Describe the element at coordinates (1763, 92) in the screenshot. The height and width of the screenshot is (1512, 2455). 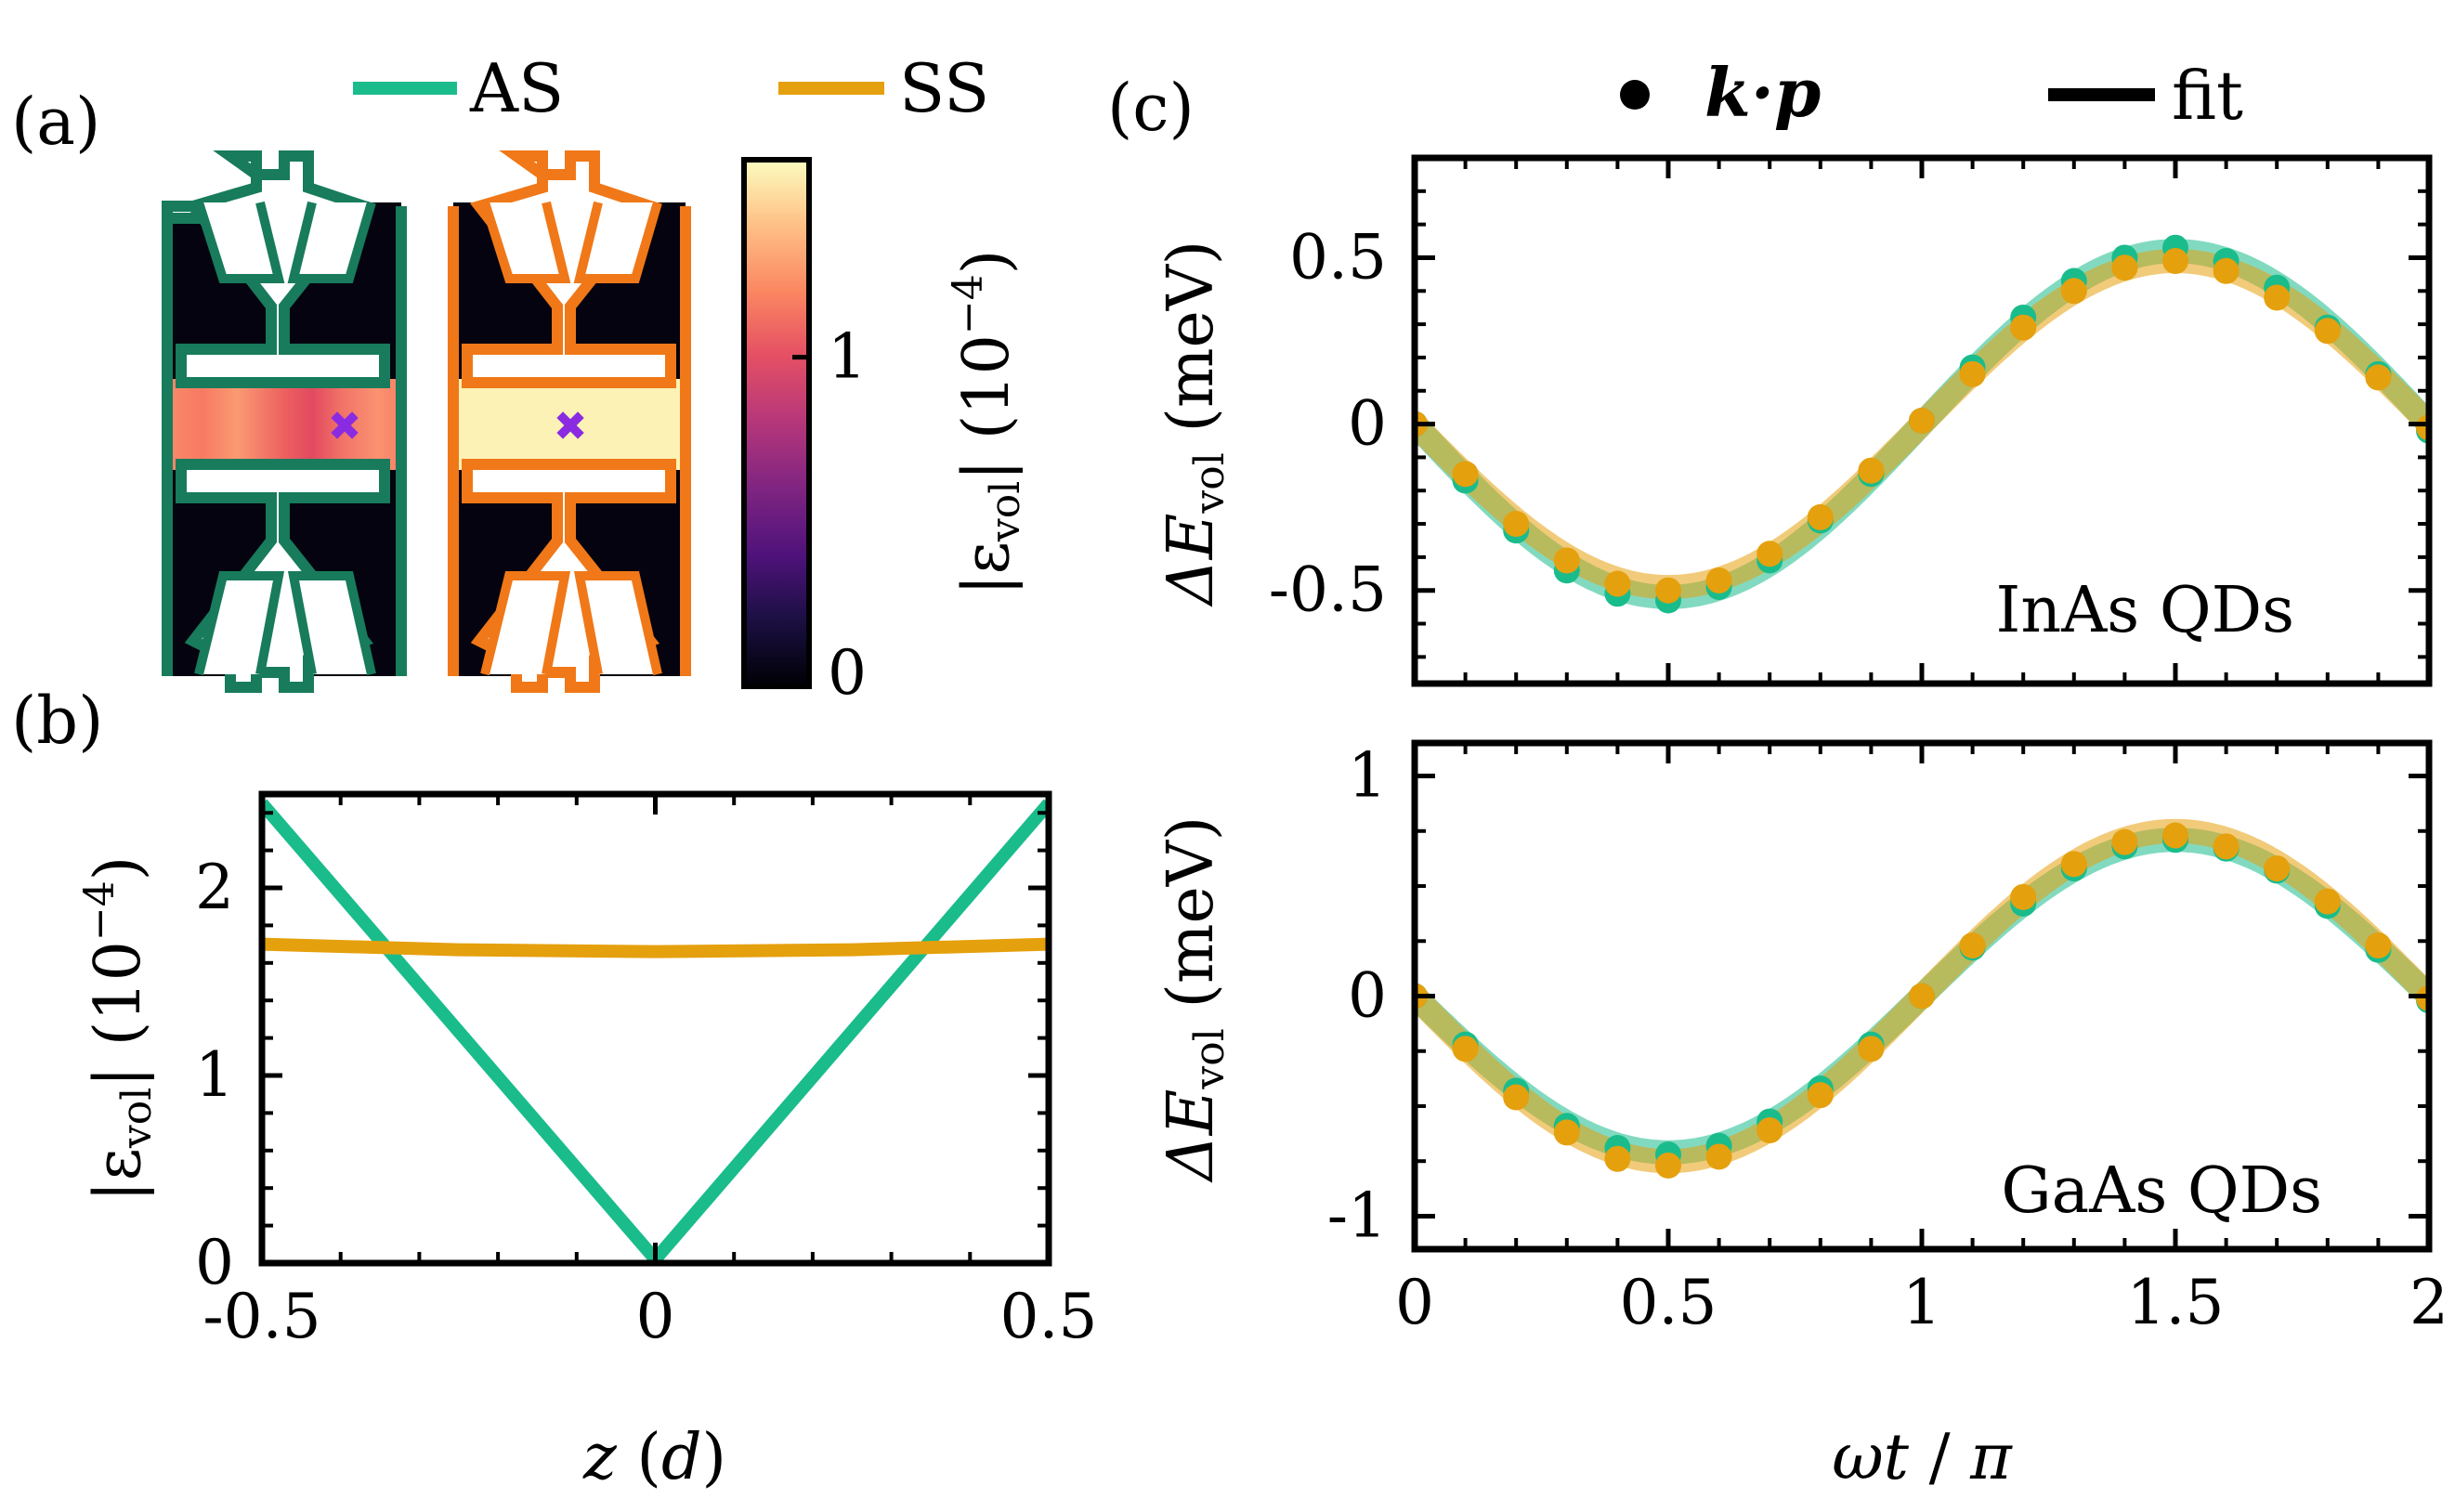
I see `legend-kp-label: k·p` at that location.